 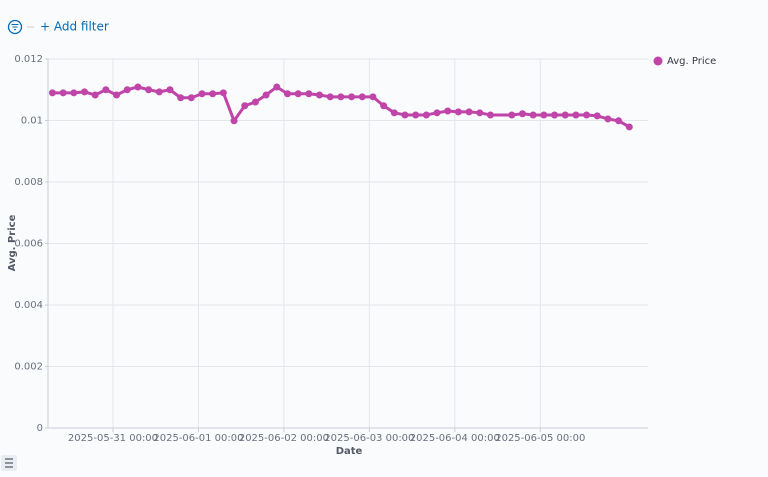 I want to click on y-tick-label: 0.004, so click(x=28, y=305).